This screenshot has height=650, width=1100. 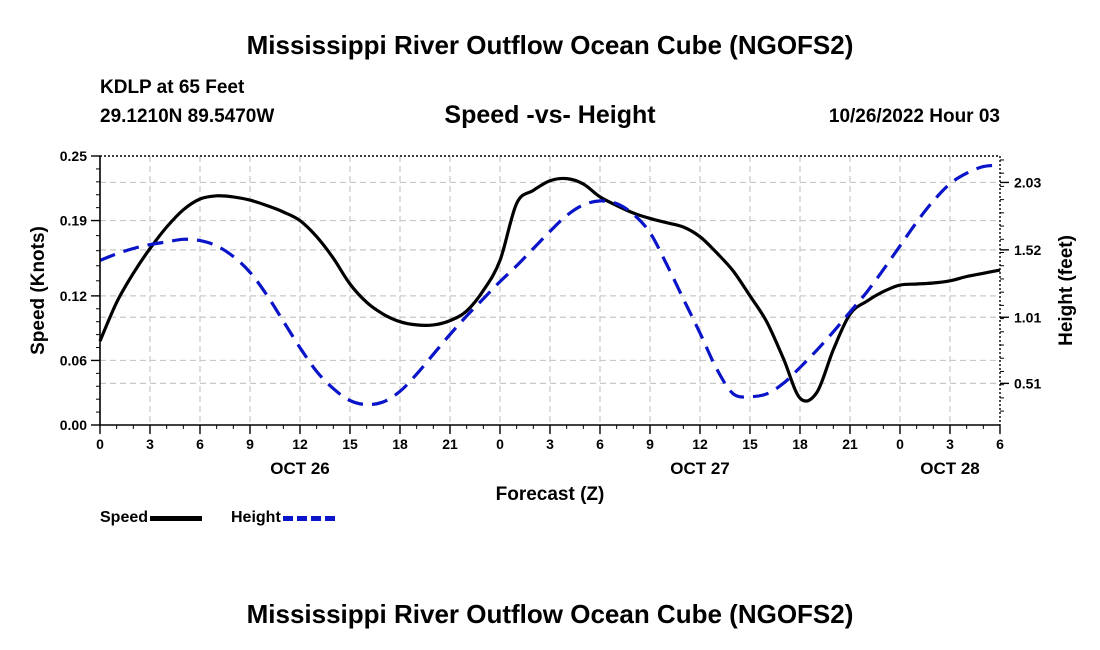 What do you see at coordinates (308, 518) in the screenshot?
I see `legend-height-swatch` at bounding box center [308, 518].